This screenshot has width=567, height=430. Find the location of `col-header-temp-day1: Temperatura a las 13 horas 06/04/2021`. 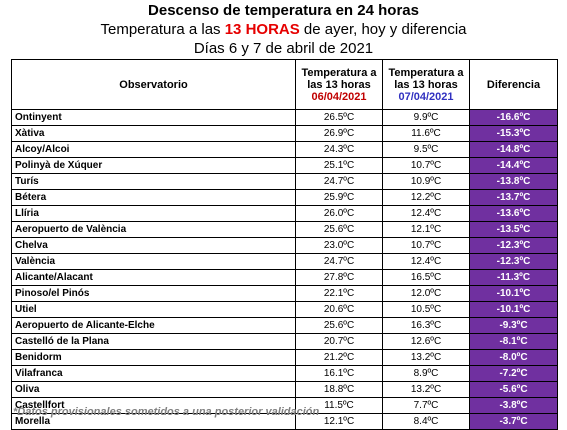

col-header-temp-day1: Temperatura a las 13 horas 06/04/2021 is located at coordinates (339, 84).